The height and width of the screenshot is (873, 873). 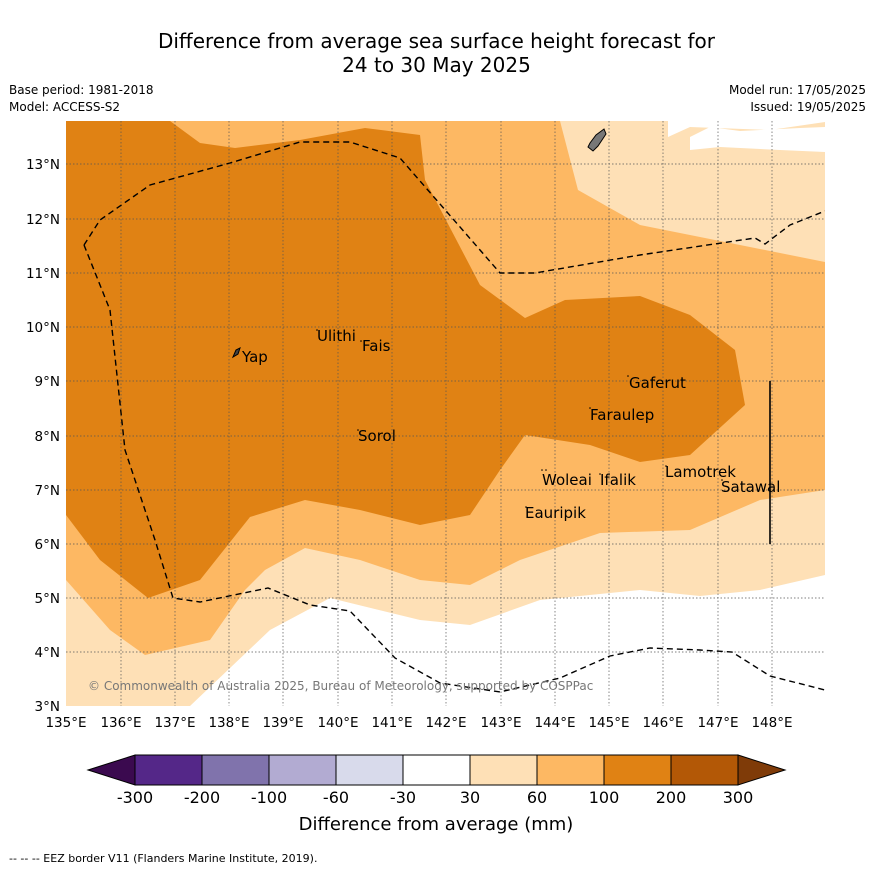 I want to click on x-tick: 147°E, so click(x=717, y=723).